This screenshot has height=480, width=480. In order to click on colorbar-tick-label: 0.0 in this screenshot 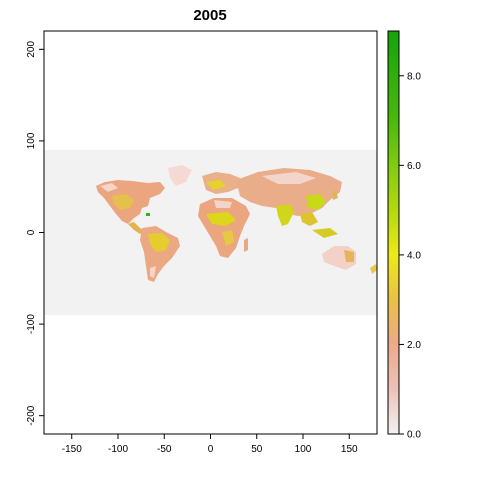, I will do `click(414, 435)`.